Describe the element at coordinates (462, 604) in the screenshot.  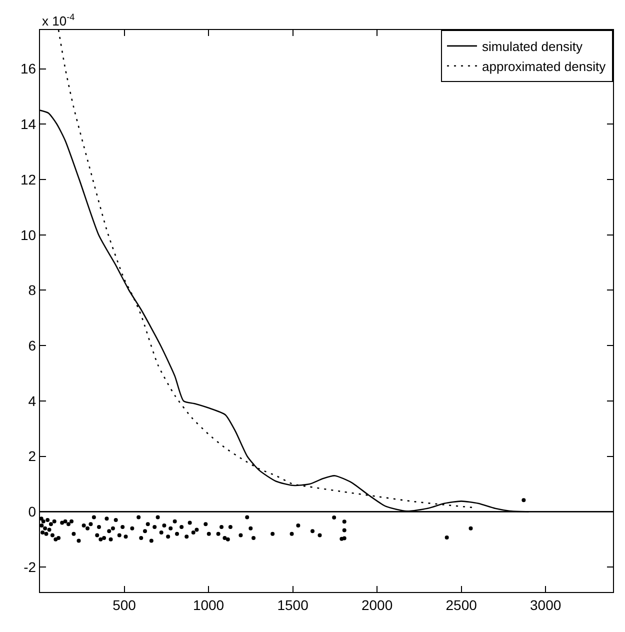
I see `x-tick-label: 2500` at that location.